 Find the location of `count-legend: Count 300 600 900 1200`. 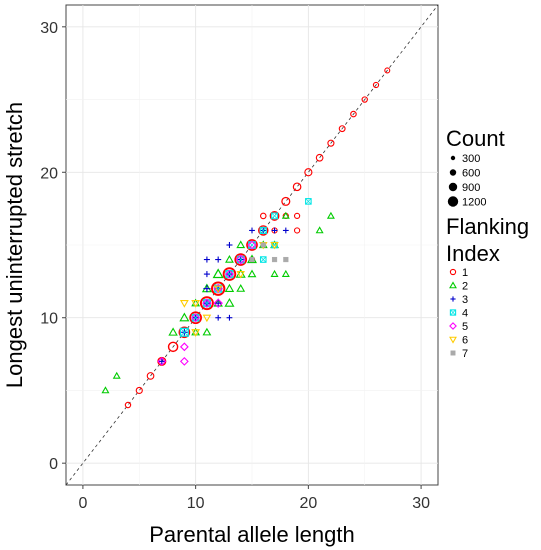

count-legend: Count 300 600 900 1200 is located at coordinates (475, 167).